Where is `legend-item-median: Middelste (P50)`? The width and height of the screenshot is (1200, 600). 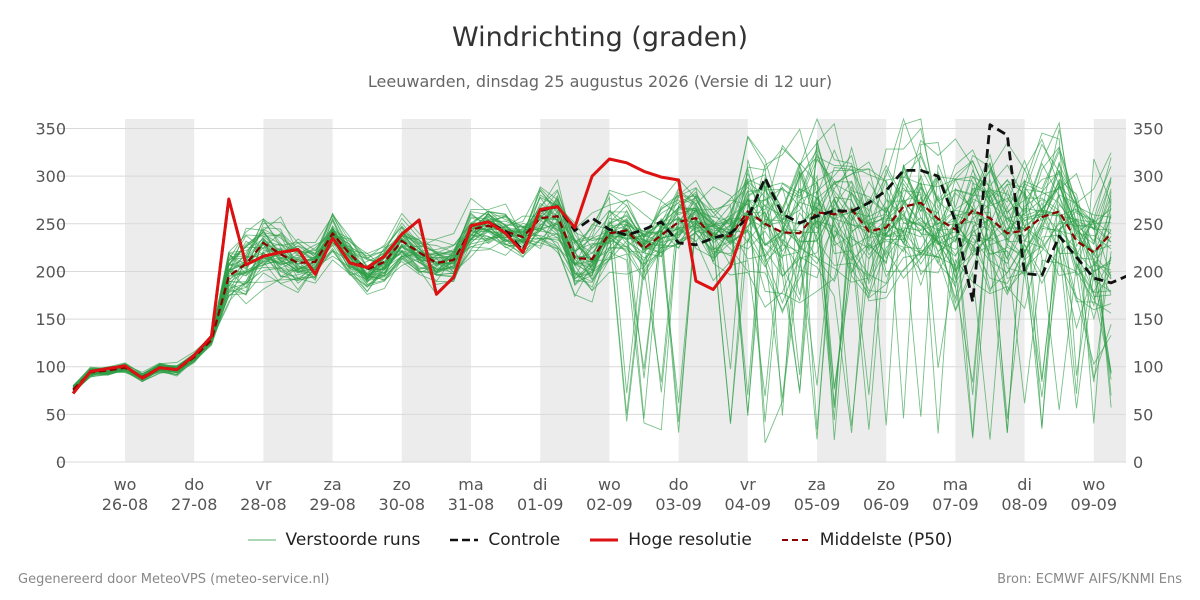 legend-item-median: Middelste (P50) is located at coordinates (867, 540).